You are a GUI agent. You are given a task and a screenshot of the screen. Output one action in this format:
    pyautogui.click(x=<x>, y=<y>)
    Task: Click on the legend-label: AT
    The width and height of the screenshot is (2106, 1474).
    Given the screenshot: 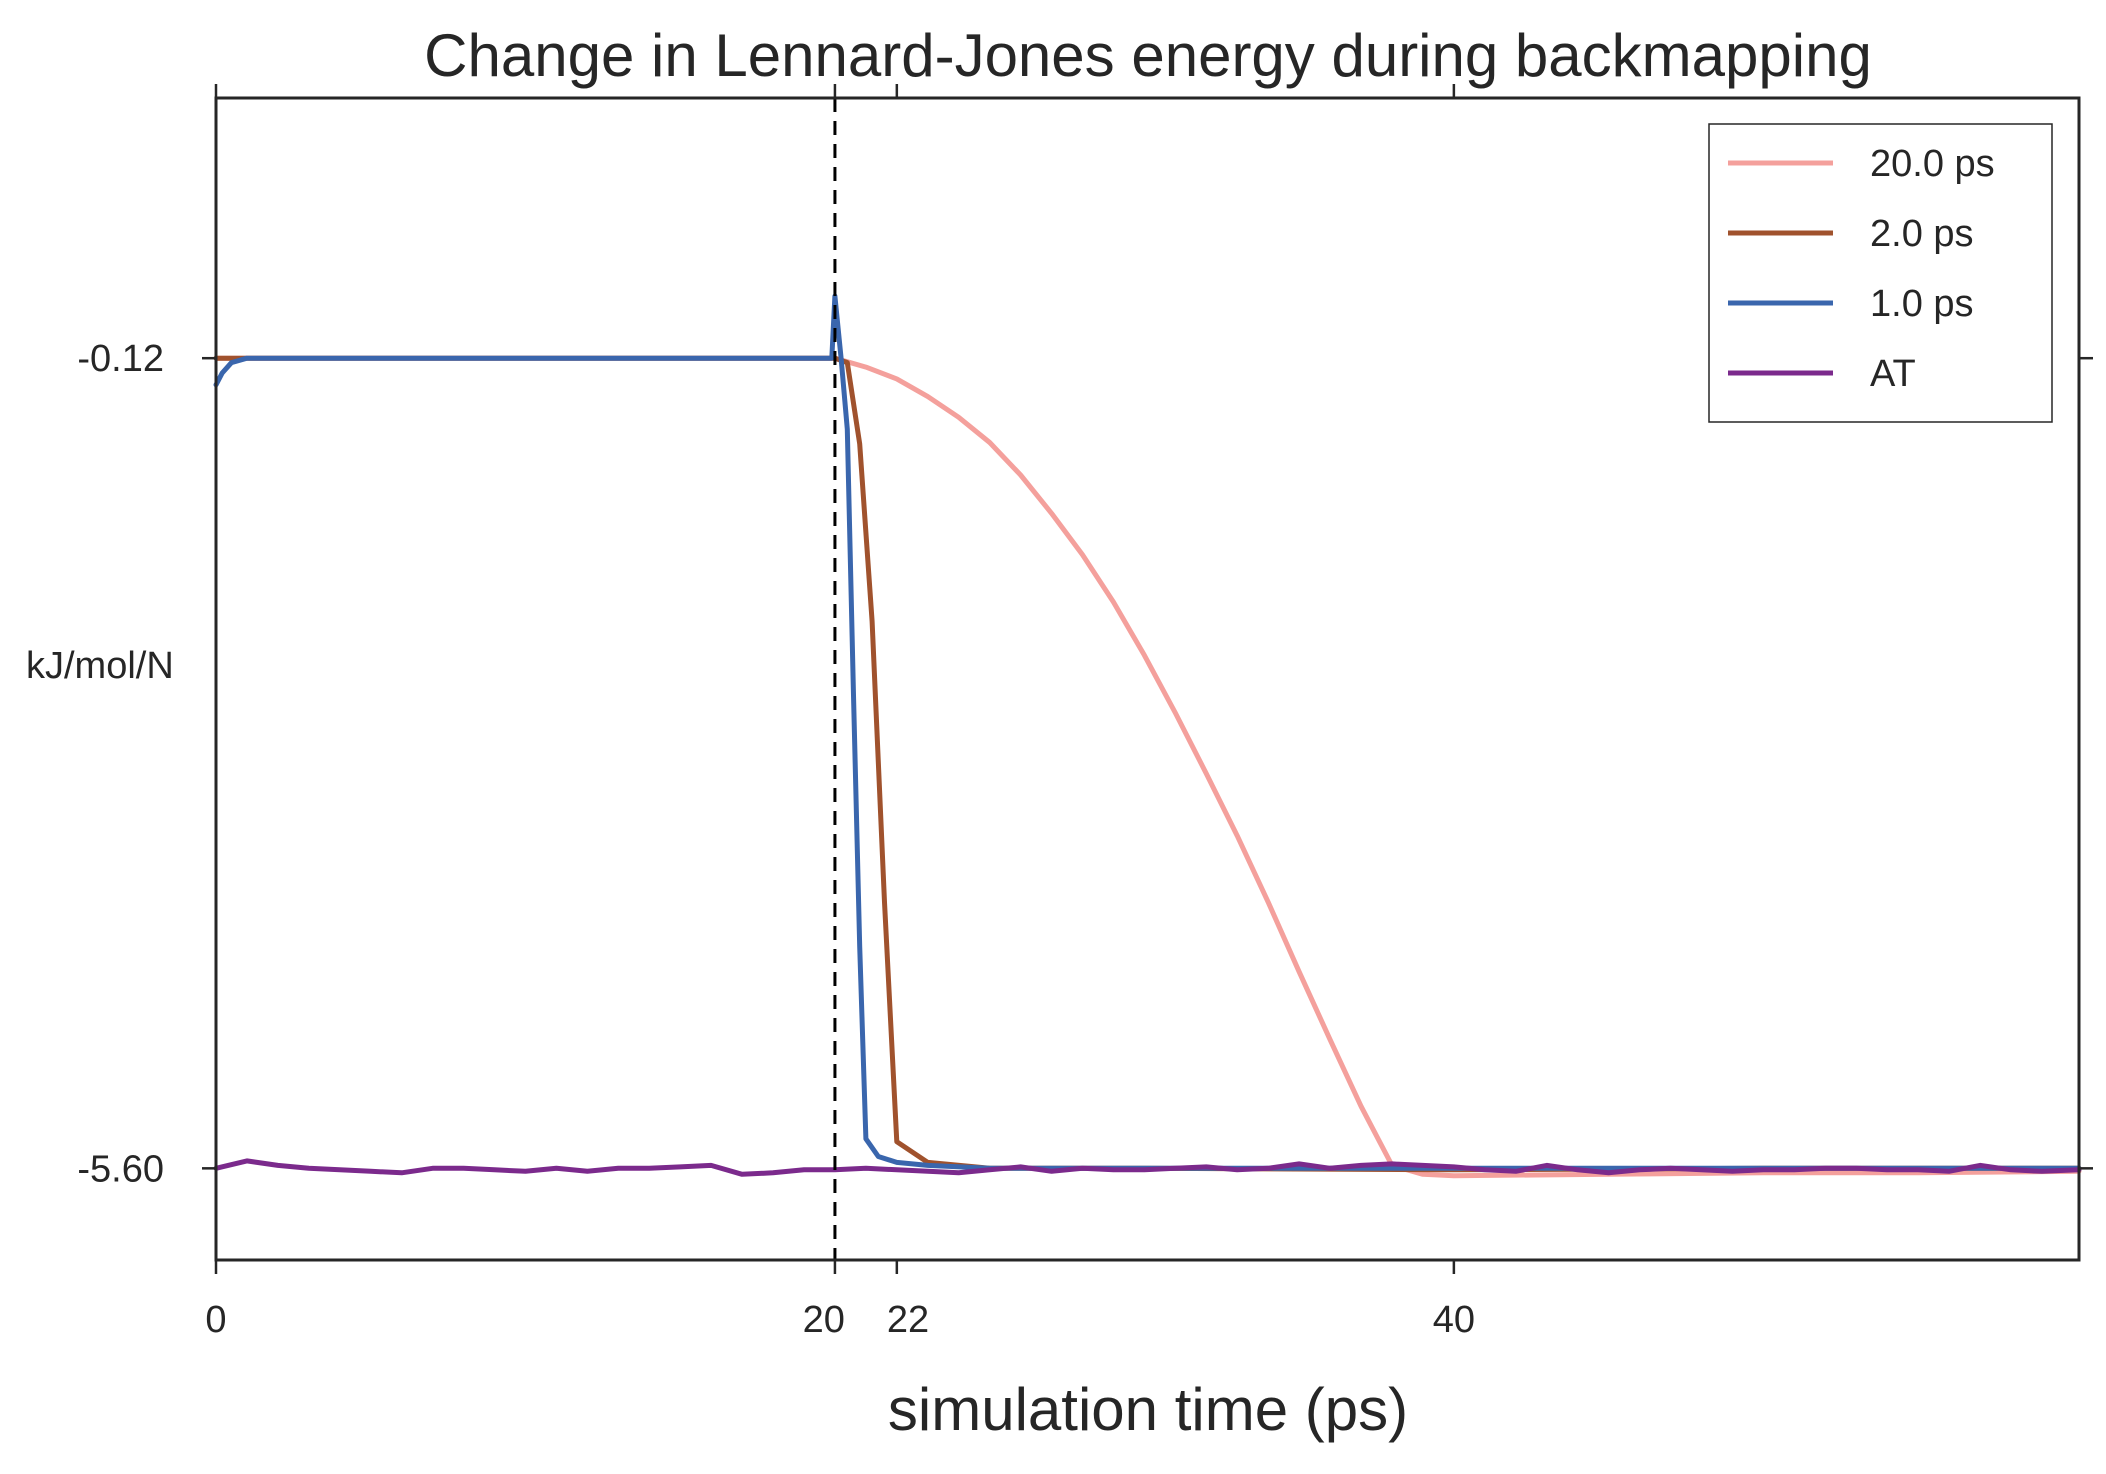 What is the action you would take?
    pyautogui.click(x=1893, y=374)
    